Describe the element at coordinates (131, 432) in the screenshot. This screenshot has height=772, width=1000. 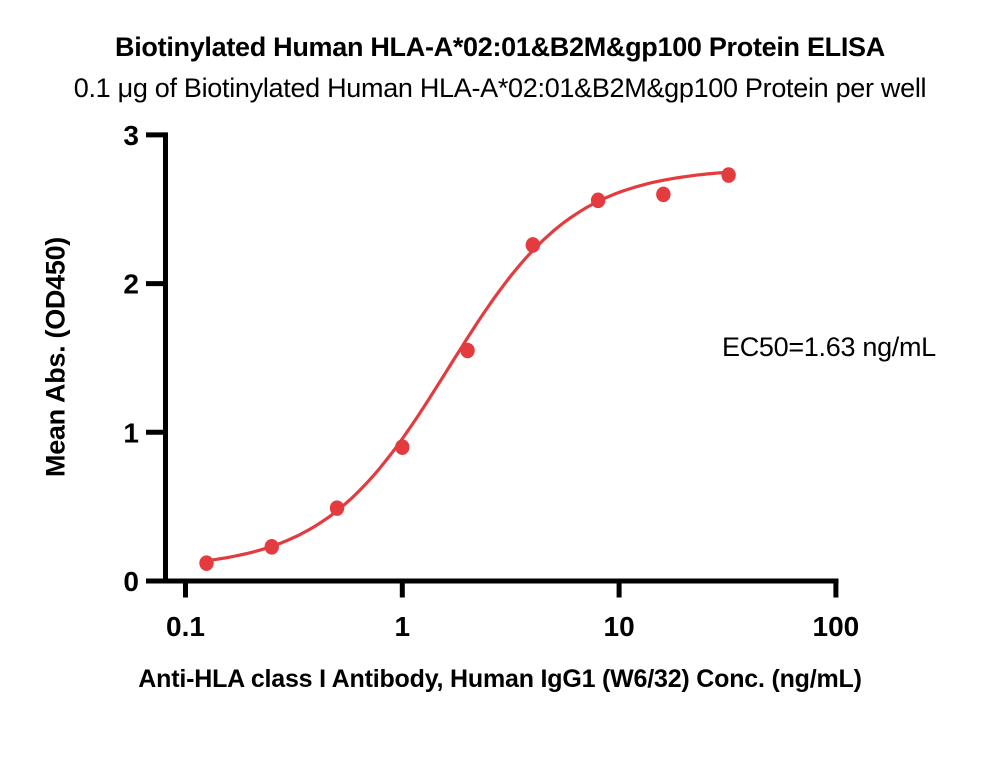
I see `y-tick-label: 1` at that location.